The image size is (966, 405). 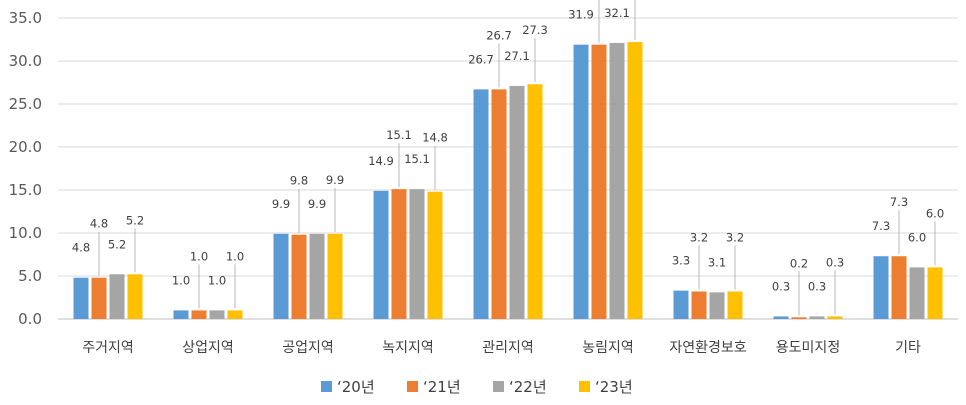 I want to click on y-tick-label: 10.0, so click(x=25, y=233).